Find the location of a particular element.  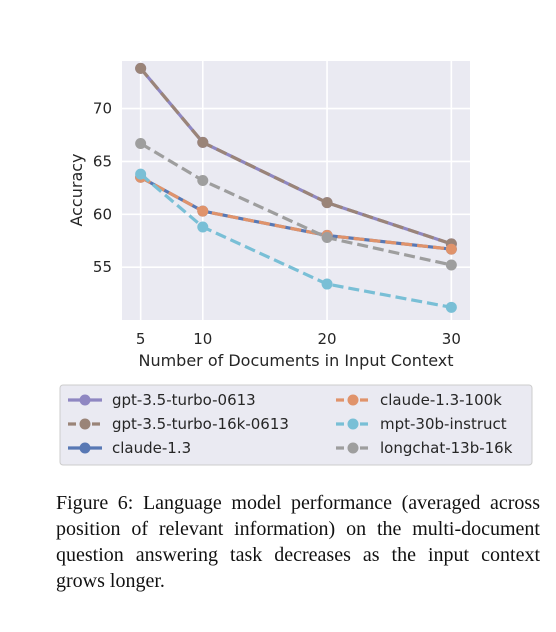

legend-item: claude-1.3 is located at coordinates (129, 448).